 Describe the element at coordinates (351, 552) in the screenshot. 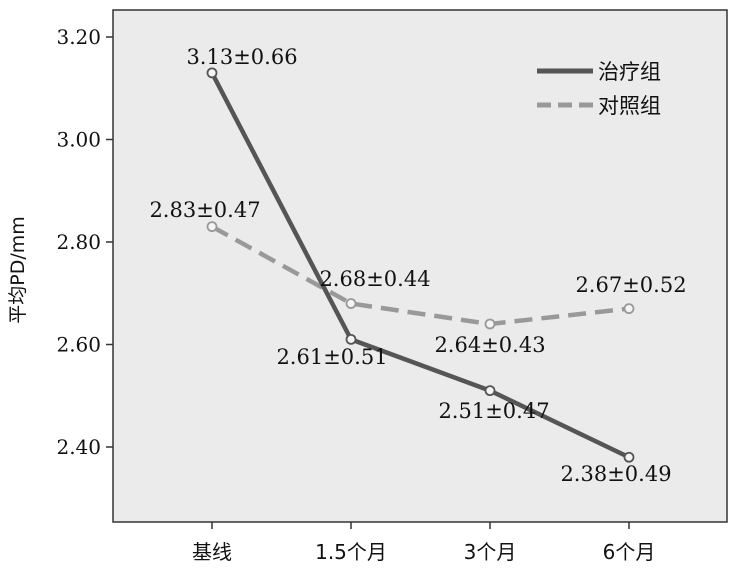

I see `x-tick-label: 1.5个月` at that location.